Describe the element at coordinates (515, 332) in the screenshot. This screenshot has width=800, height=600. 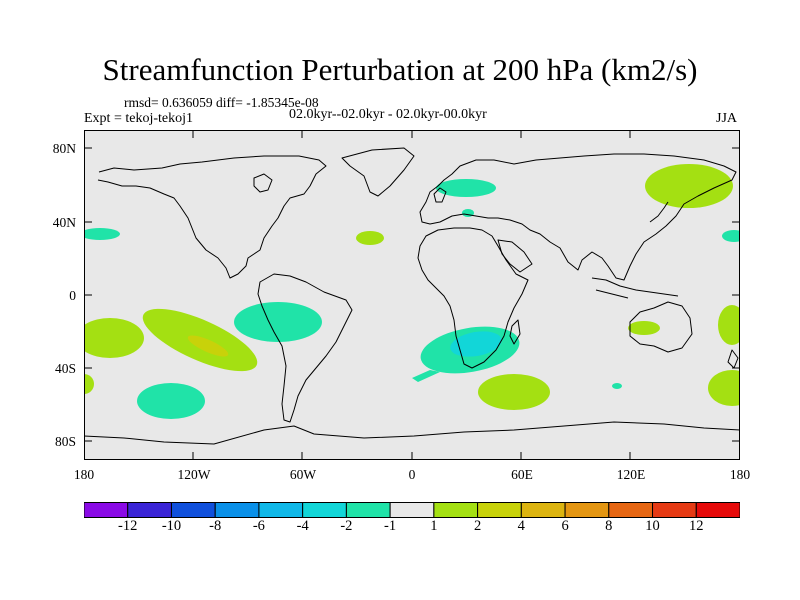
I see `coastline-madagascar` at that location.